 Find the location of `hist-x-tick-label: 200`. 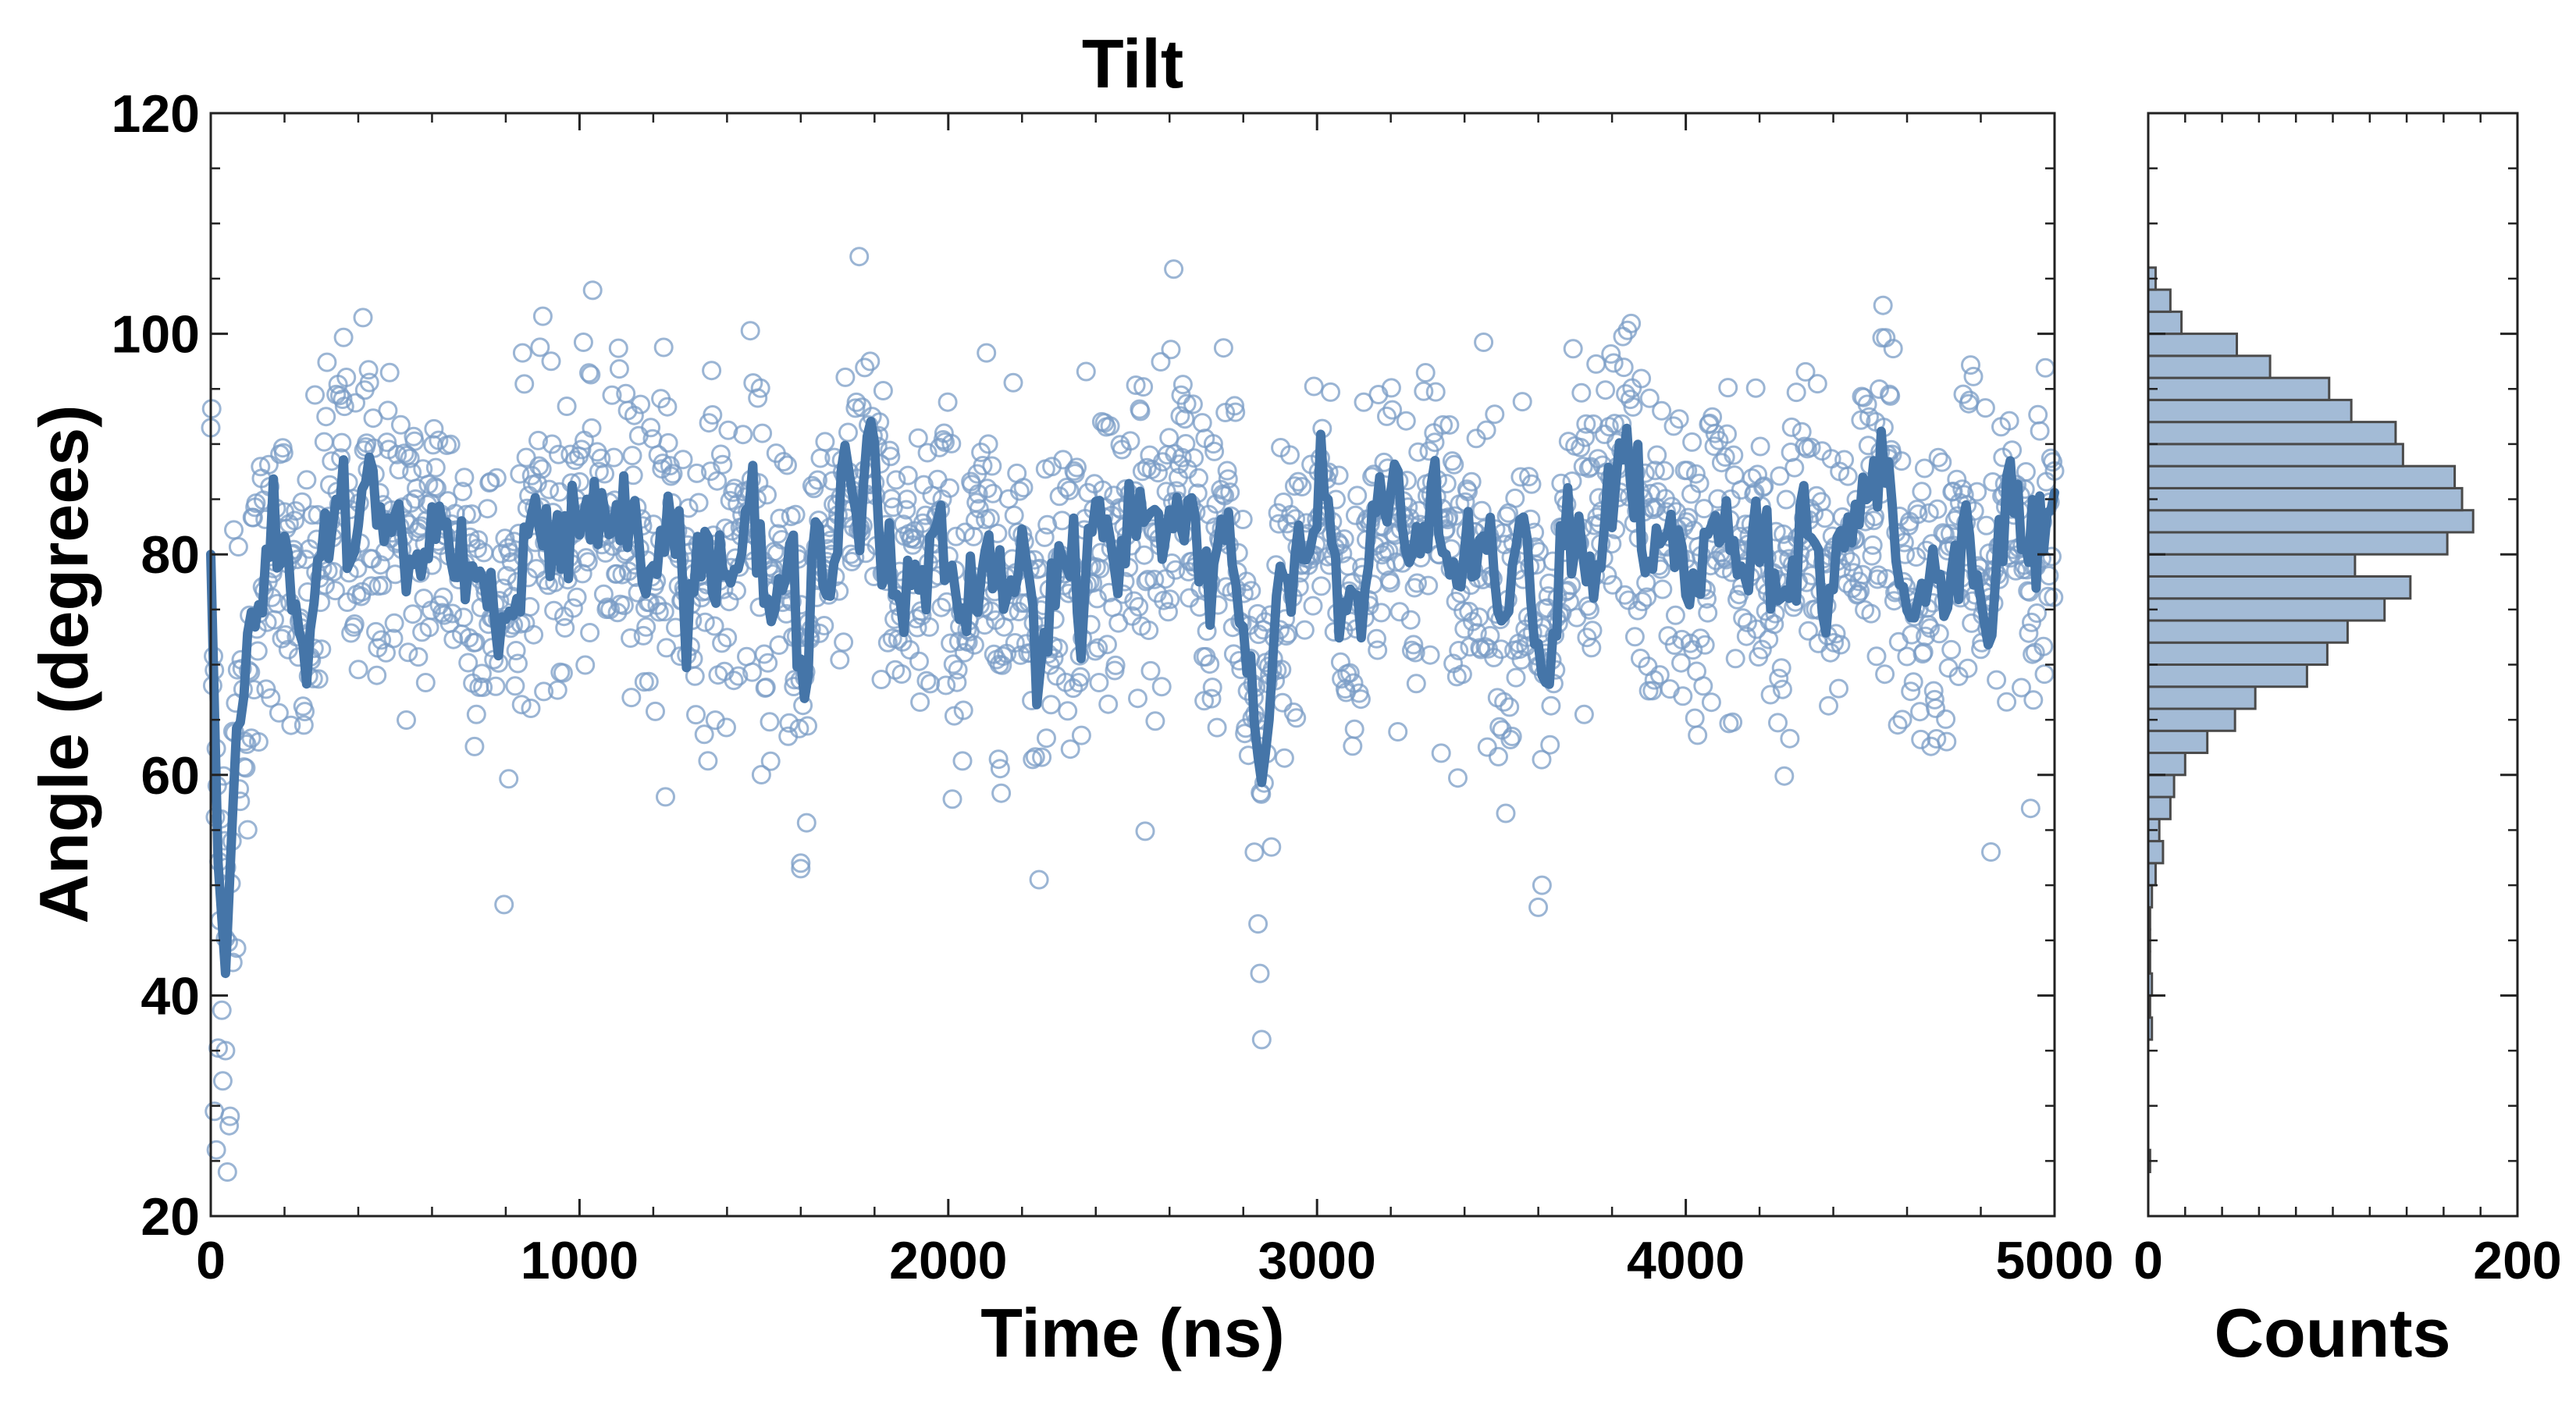

hist-x-tick-label: 200 is located at coordinates (2517, 1260).